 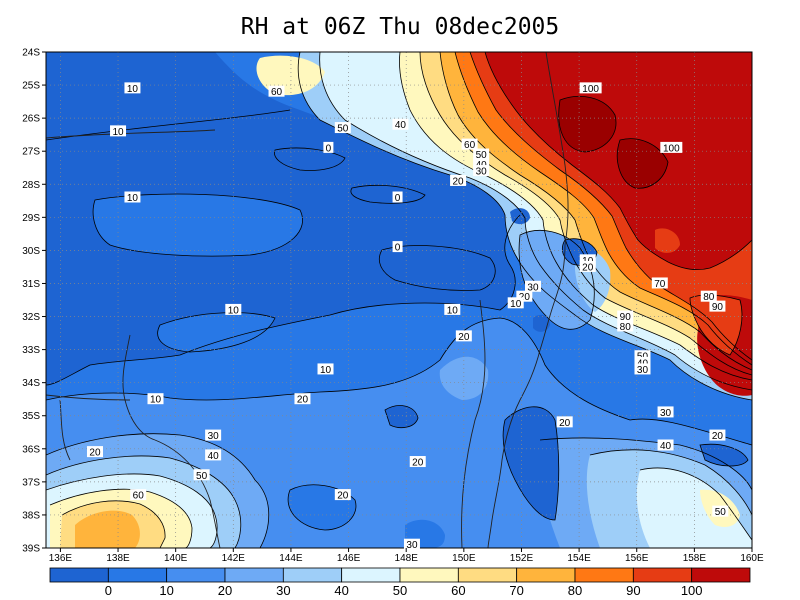 I want to click on colorbar-label: 60, so click(x=458, y=590).